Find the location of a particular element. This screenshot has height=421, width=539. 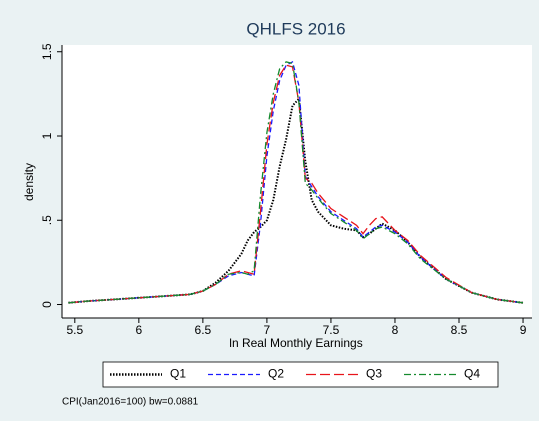

legend-label: Q2 is located at coordinates (276, 374).